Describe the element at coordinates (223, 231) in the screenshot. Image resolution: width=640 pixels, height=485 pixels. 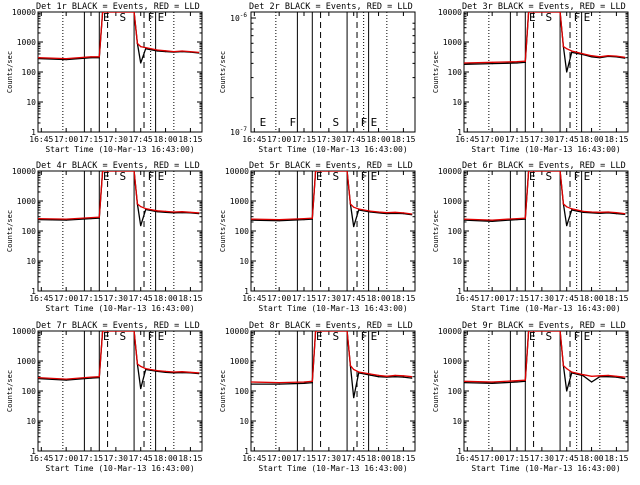
I see `y-axis-label: Counts/sec` at that location.